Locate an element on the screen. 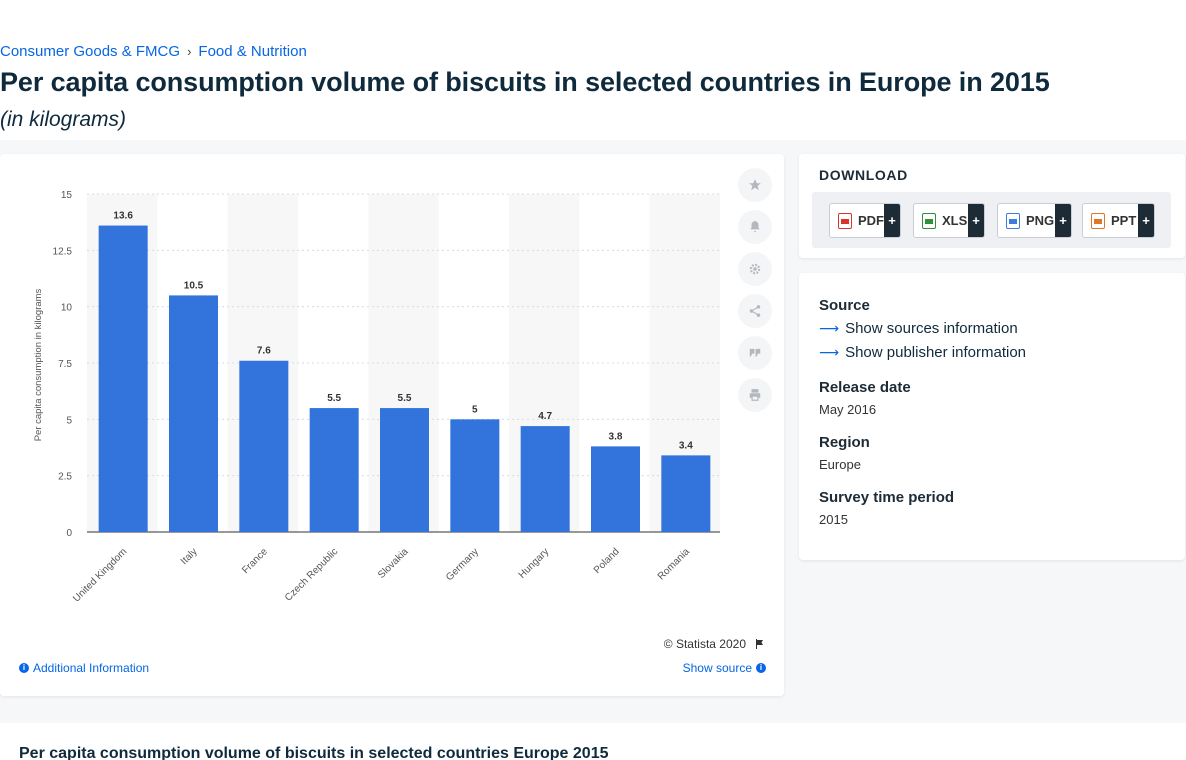  additional-information-label: Additional Information is located at coordinates (91, 668).